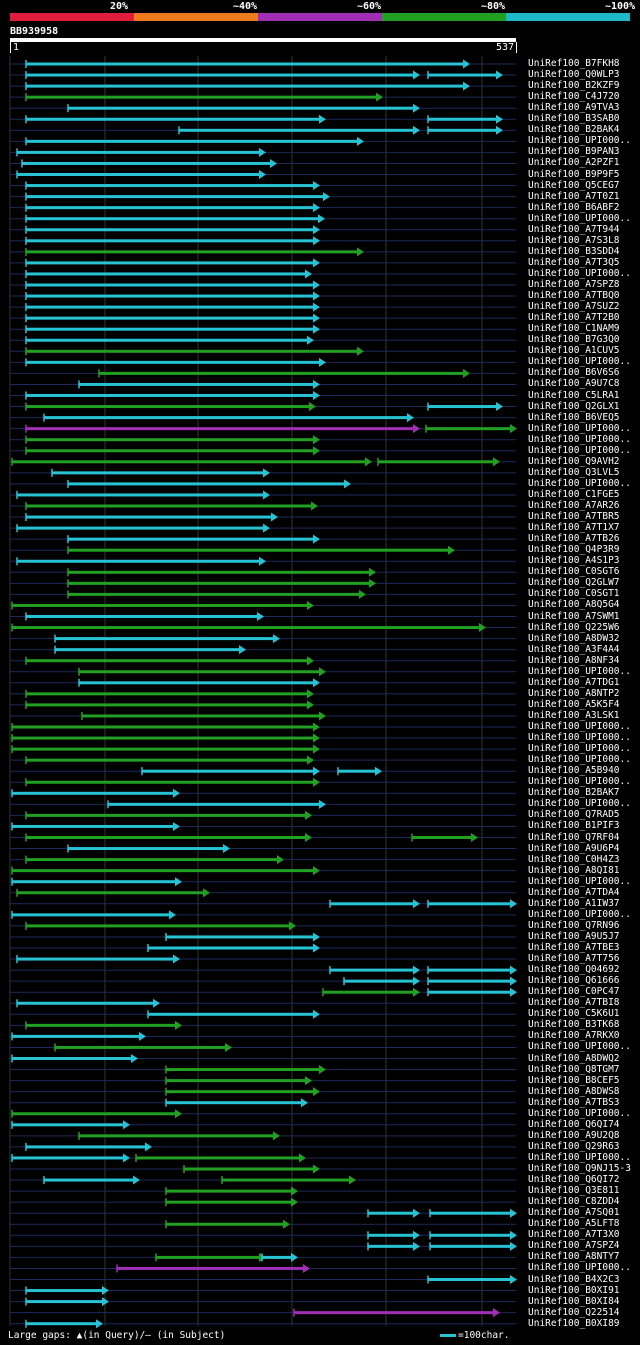  Describe the element at coordinates (574, 373) in the screenshot. I see `hit-label: UniRef100_B6V6S6` at that location.